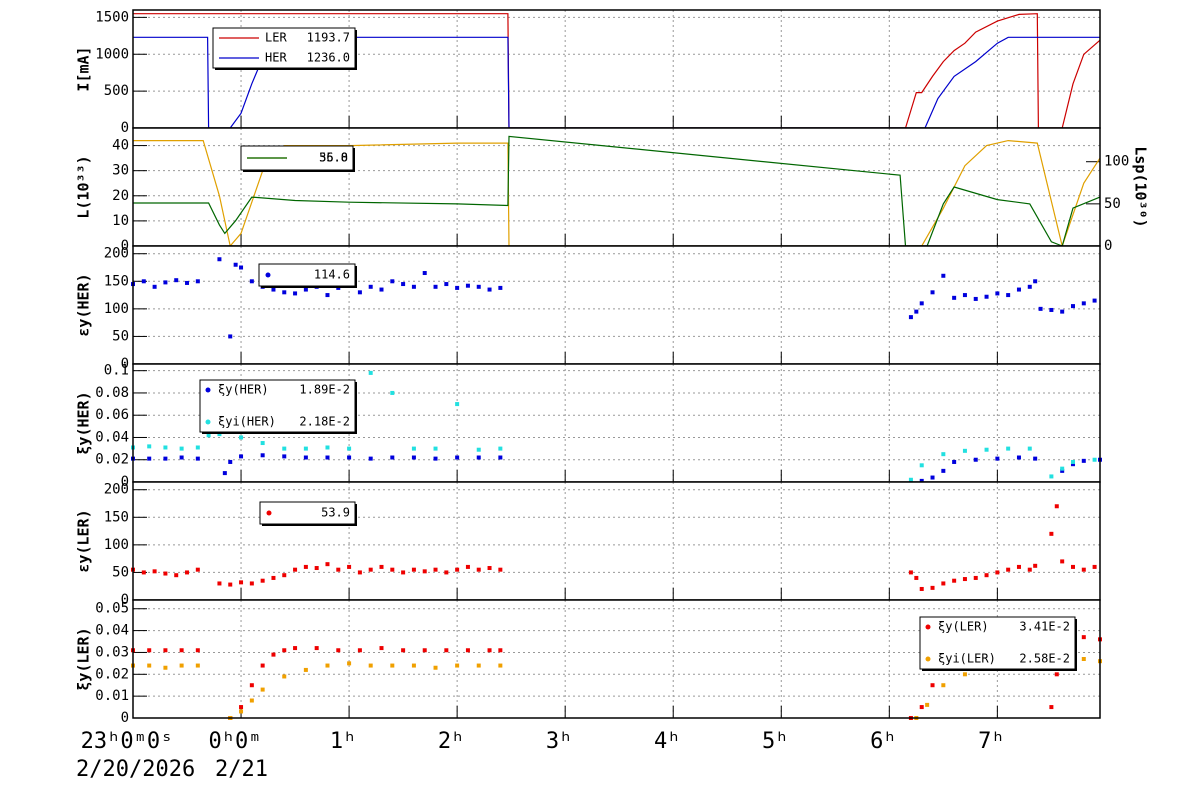 This screenshot has height=798, width=1200. What do you see at coordinates (84, 658) in the screenshot?
I see `y-axis-label: ξy(LER)` at bounding box center [84, 658].